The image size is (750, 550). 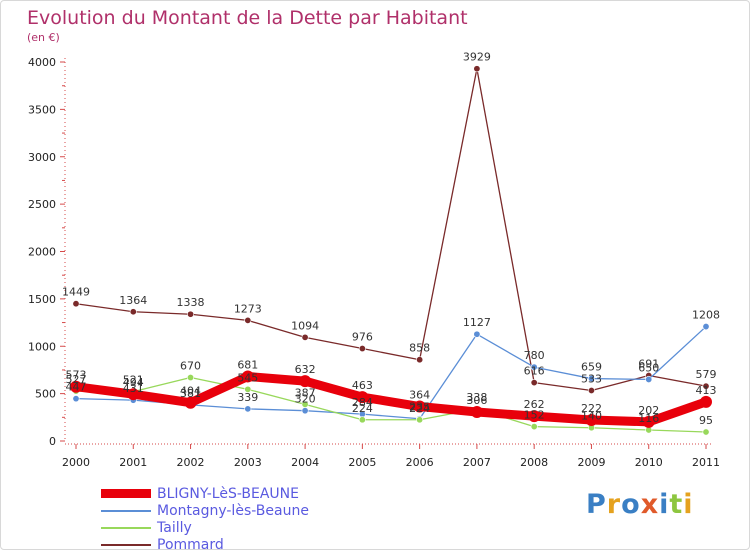 I want to click on y-tick-label: 4000, so click(x=42, y=62).